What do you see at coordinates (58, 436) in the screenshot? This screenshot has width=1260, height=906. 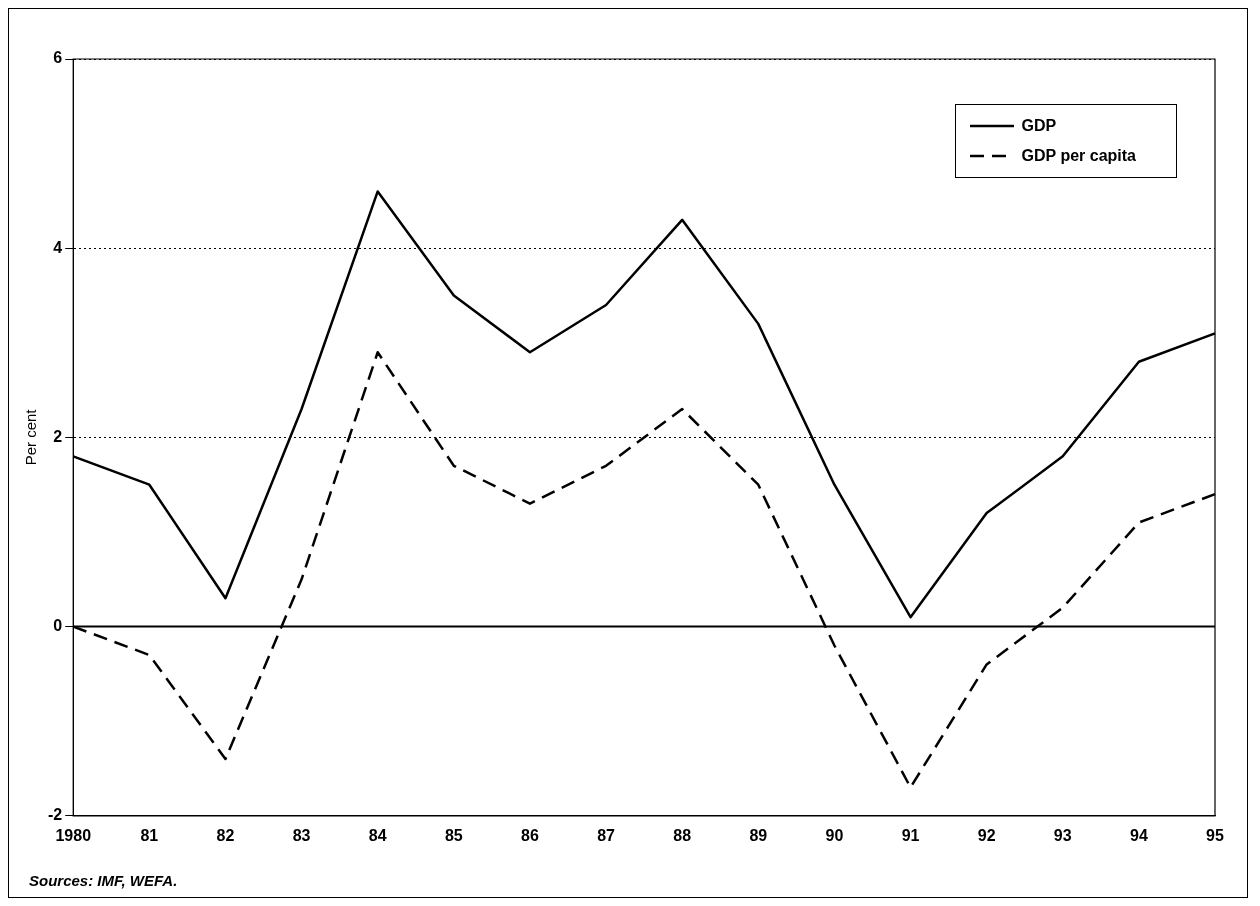 I see `y-tick-label: 2` at bounding box center [58, 436].